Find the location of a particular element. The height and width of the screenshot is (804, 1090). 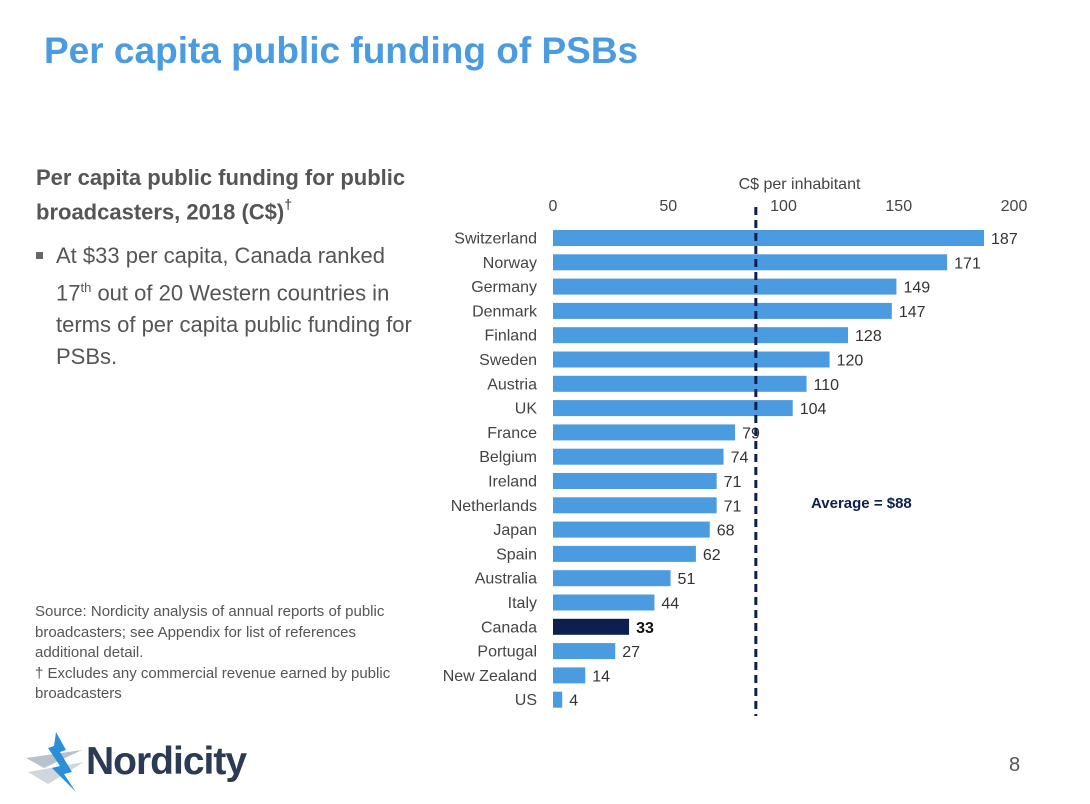

average-label: Average = $88 is located at coordinates (861, 503).